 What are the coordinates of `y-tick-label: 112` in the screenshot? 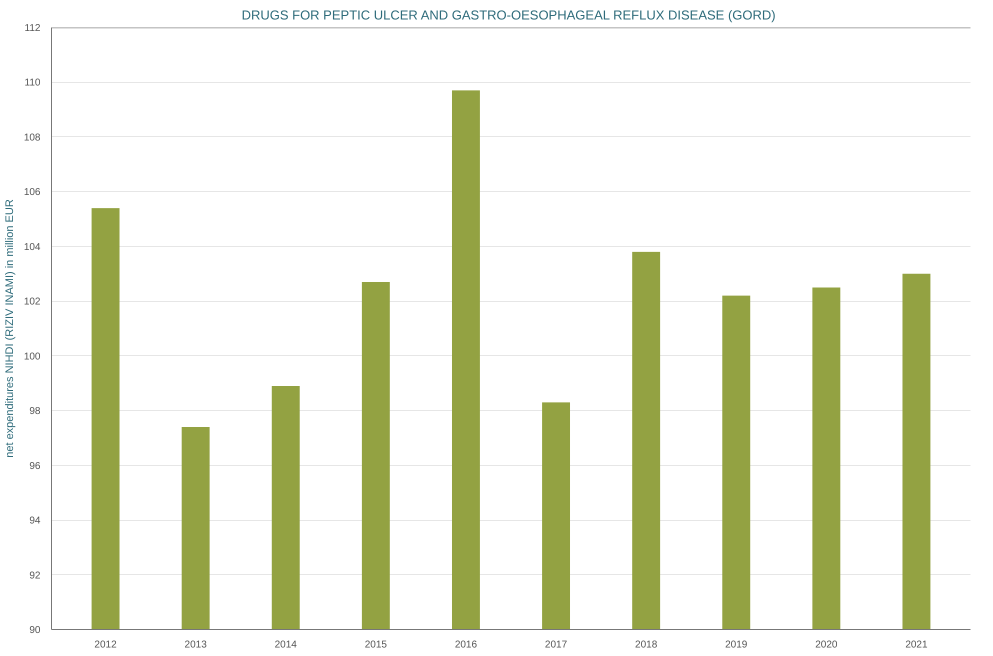 It's located at (32, 28).